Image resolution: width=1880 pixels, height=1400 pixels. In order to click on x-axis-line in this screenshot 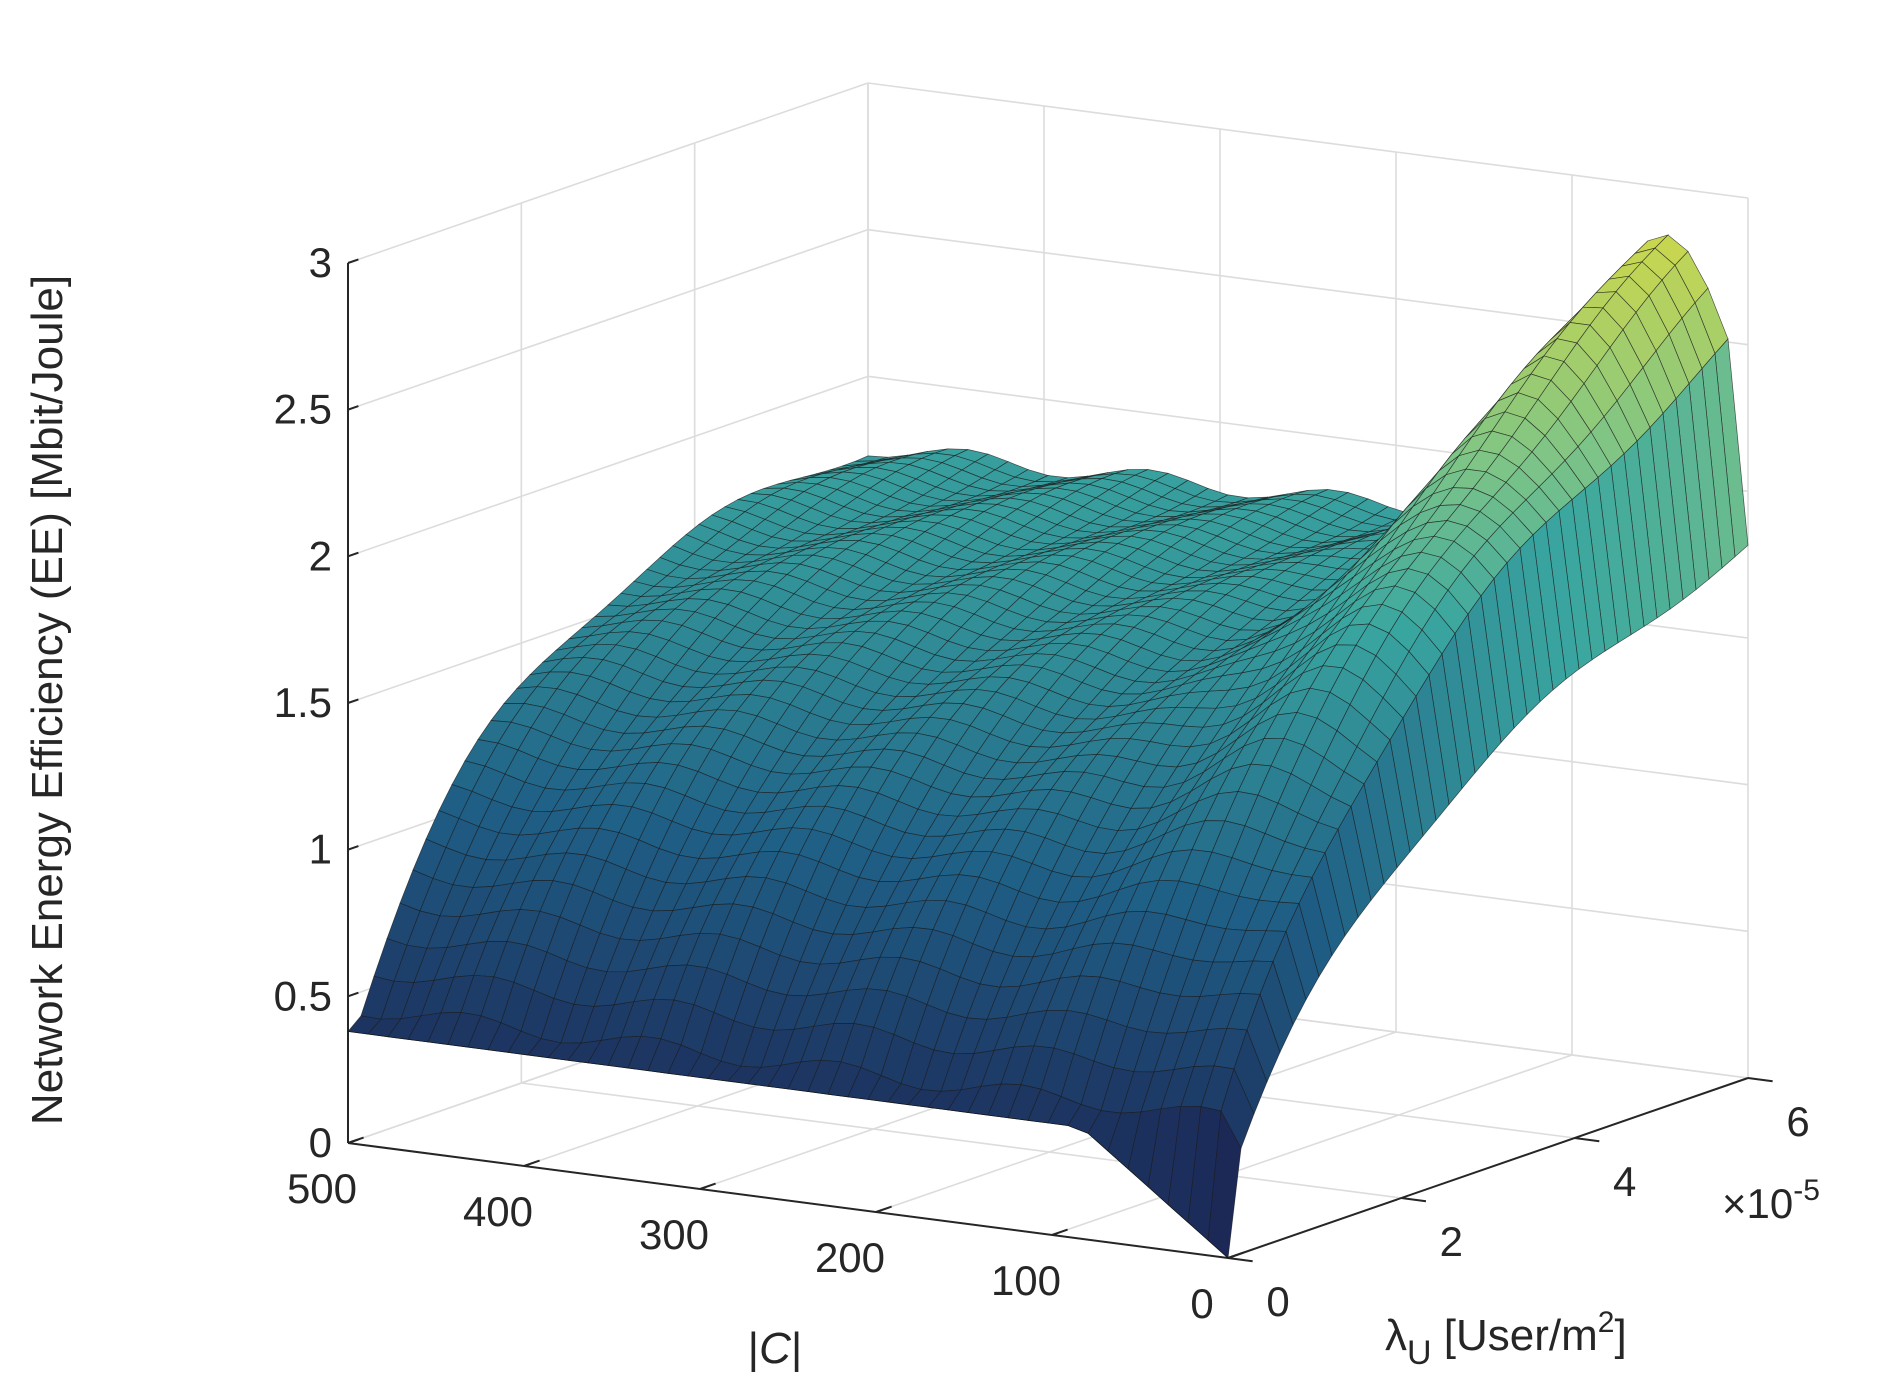, I will do `click(788, 1200)`.